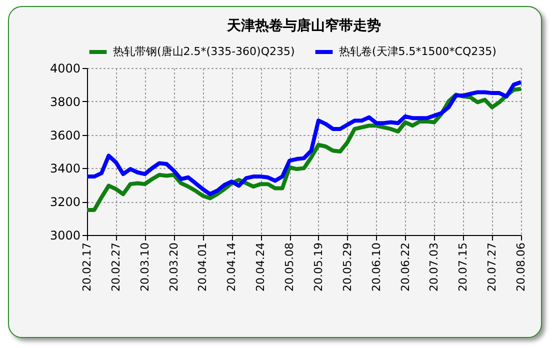 This screenshot has width=556, height=348. Describe the element at coordinates (65, 101) in the screenshot. I see `y-tick-label: 3800` at that location.